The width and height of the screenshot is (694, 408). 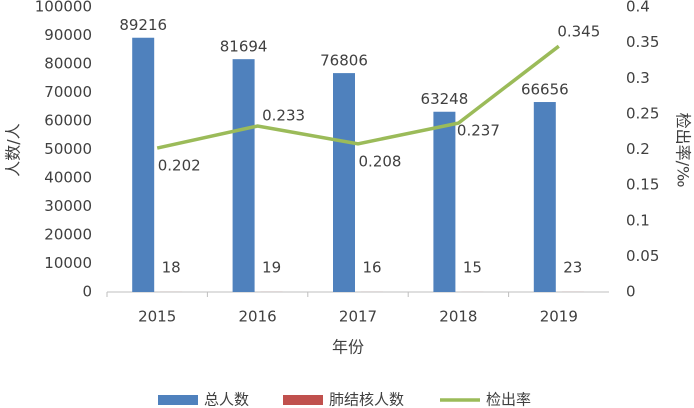 I want to click on y2-tick-label: 0.3, so click(x=638, y=78).